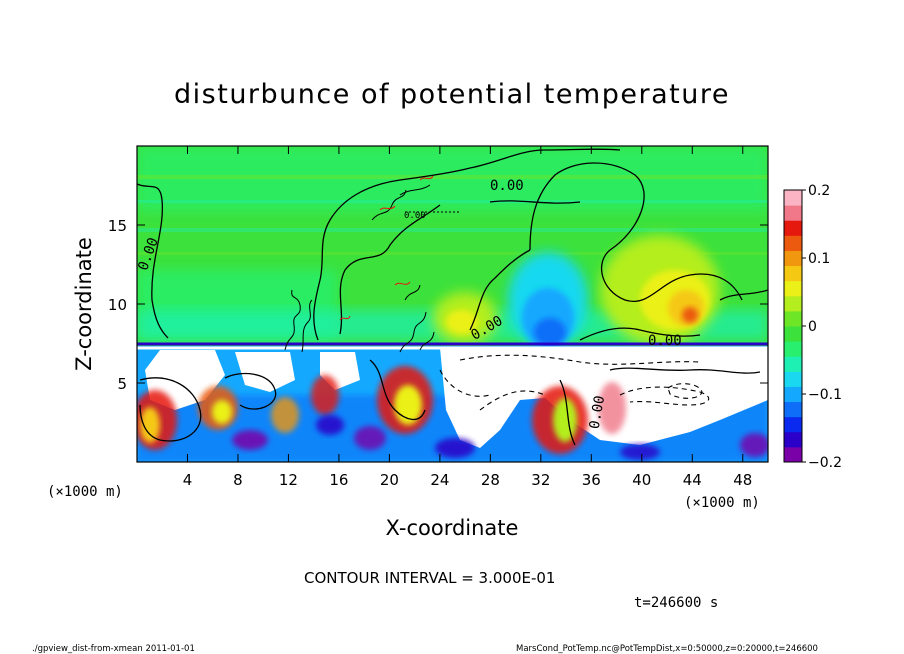  Describe the element at coordinates (113, 649) in the screenshot. I see `footer-left: ./gpview_dist-from-xmean 2011-01-01` at that location.